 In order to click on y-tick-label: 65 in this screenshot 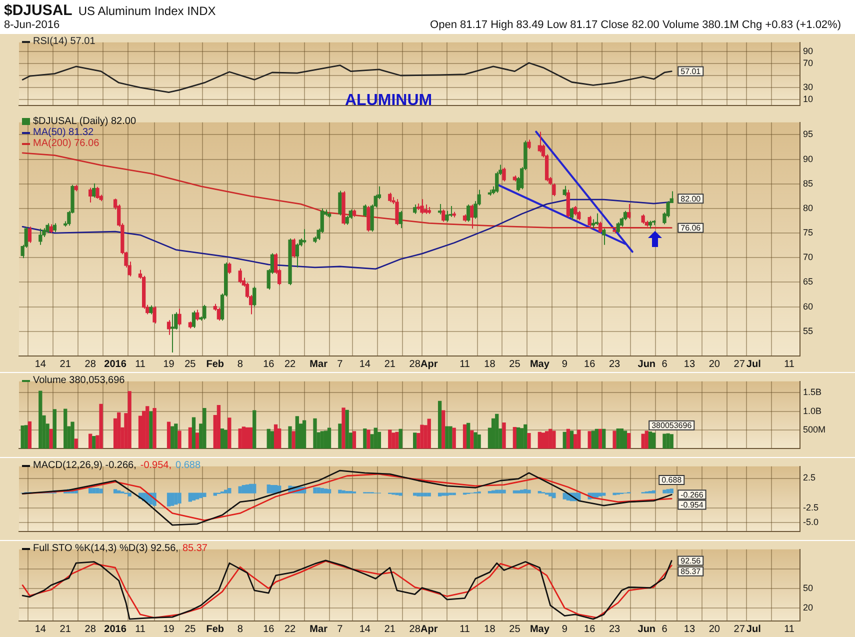, I will do `click(808, 281)`.